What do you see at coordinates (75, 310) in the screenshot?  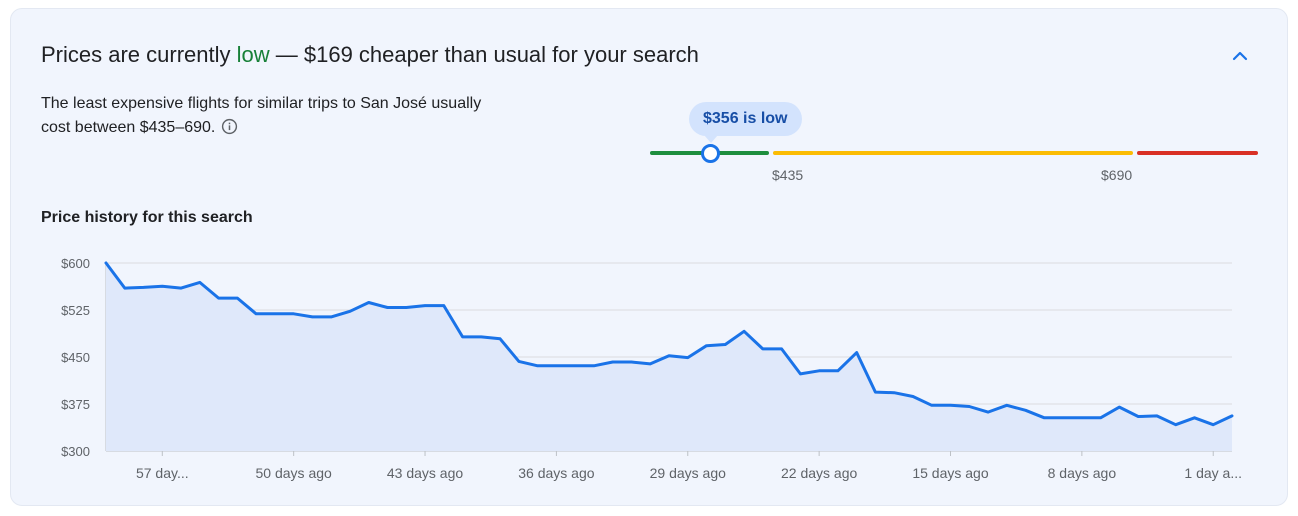 I see `y-tick-label: $525` at bounding box center [75, 310].